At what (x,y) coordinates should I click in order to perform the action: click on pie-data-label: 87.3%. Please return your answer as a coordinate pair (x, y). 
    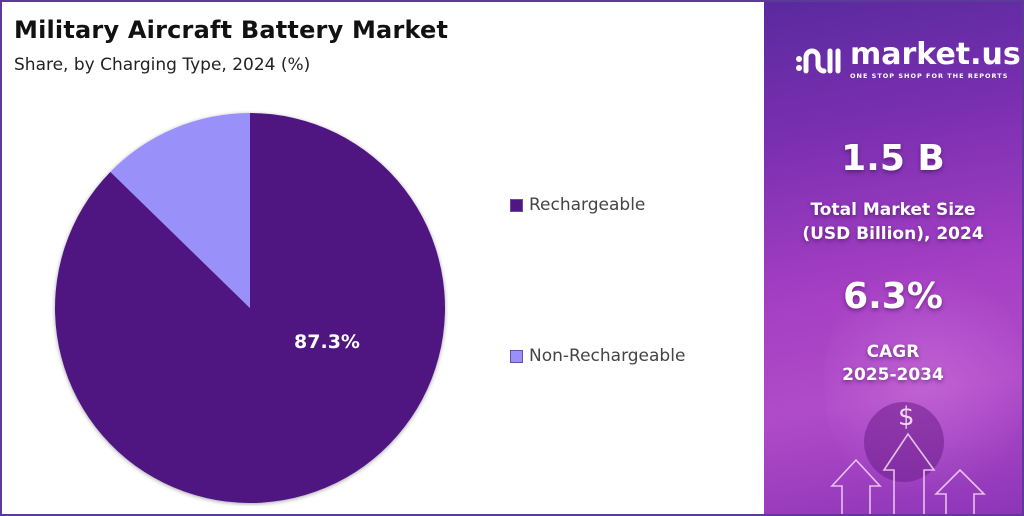
    Looking at the image, I should click on (327, 342).